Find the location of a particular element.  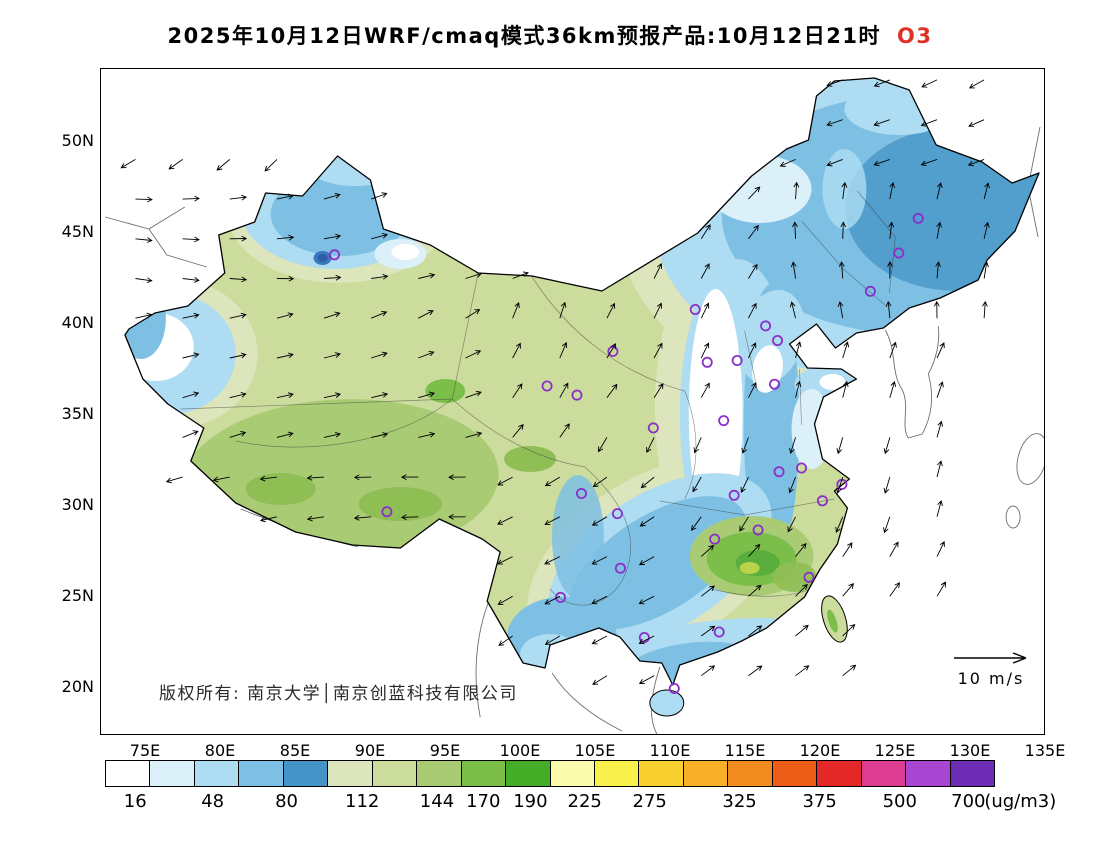

lon-tick-label: 100E is located at coordinates (520, 750).